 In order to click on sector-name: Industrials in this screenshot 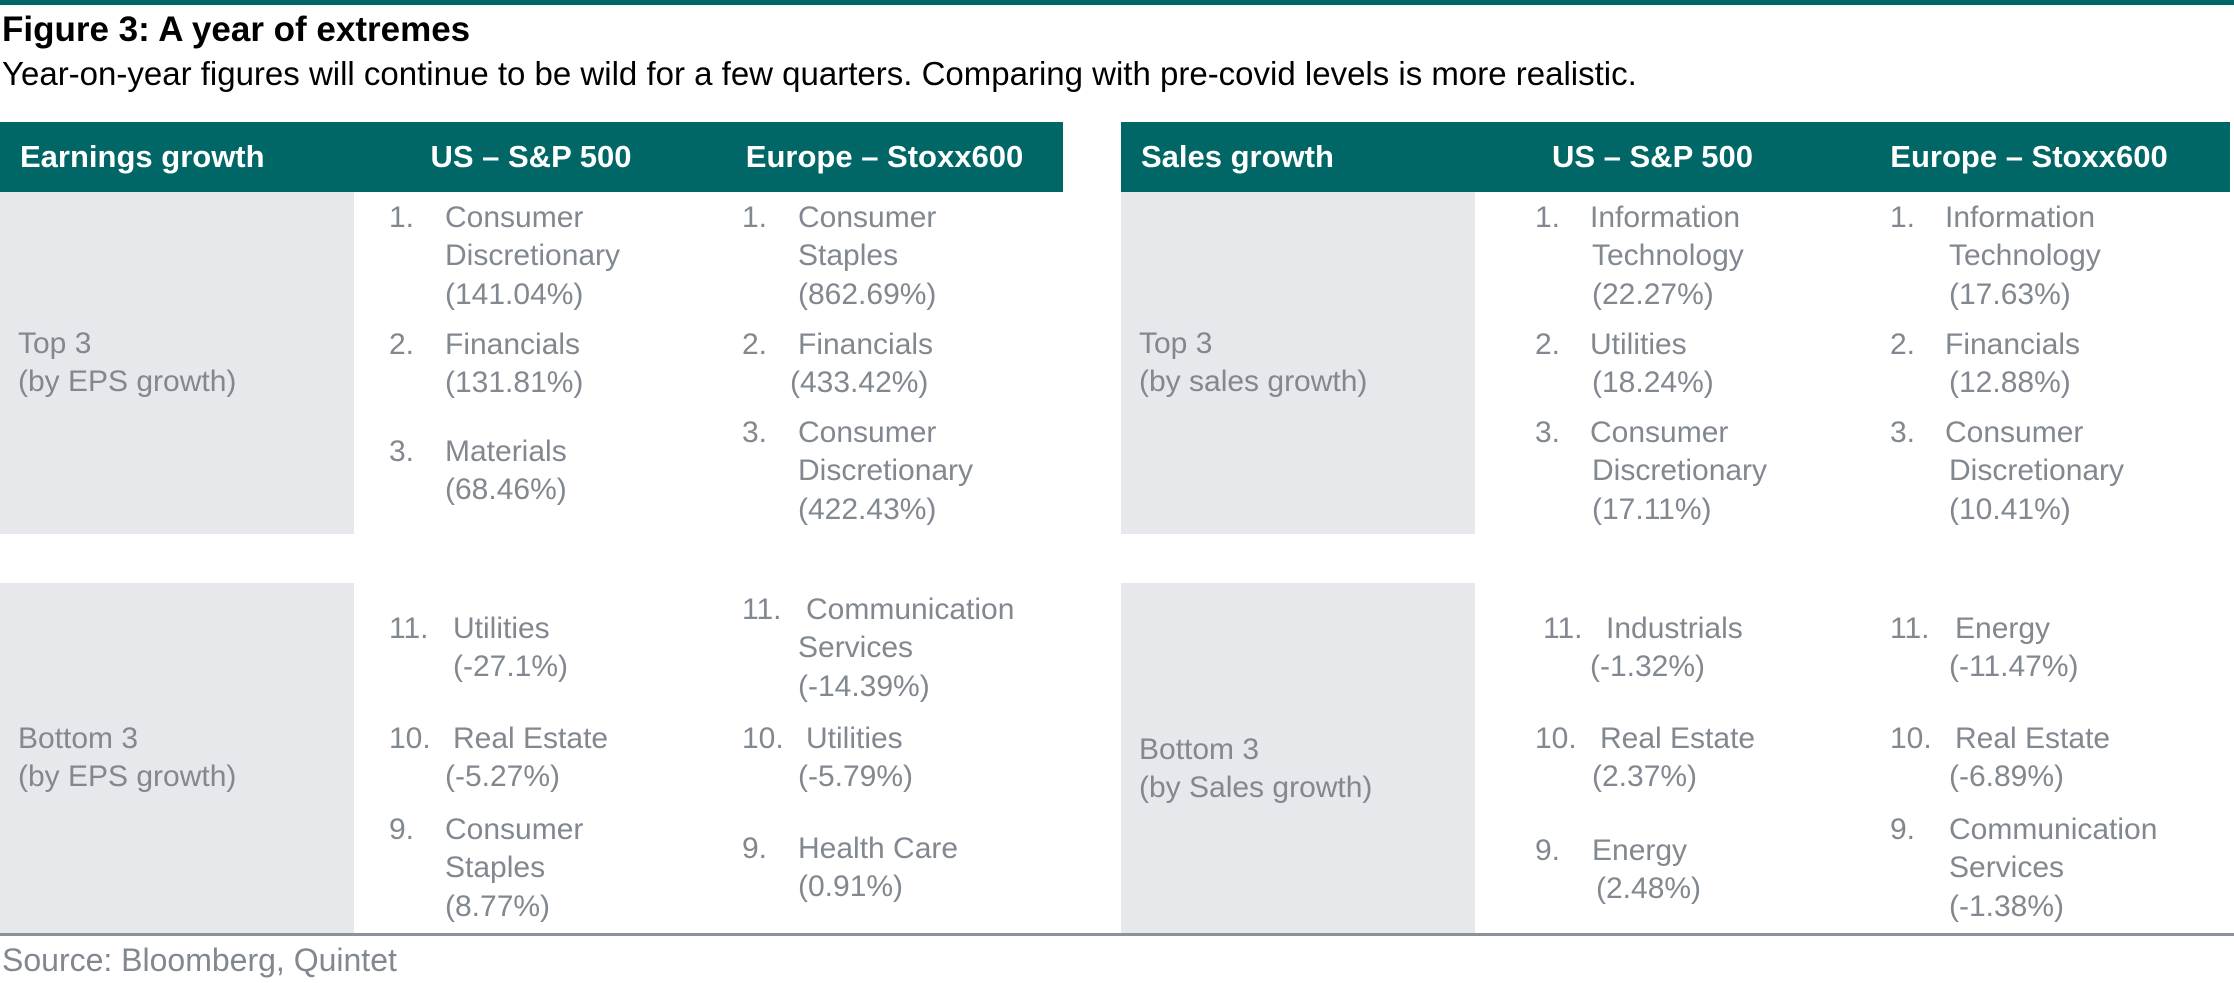, I will do `click(1674, 628)`.